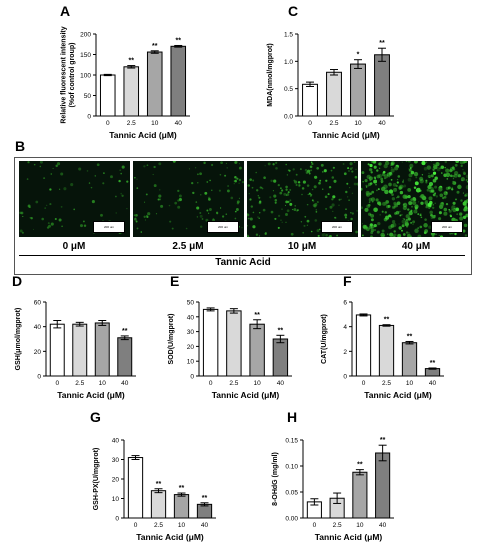 The height and width of the screenshot is (550, 482). What do you see at coordinates (243, 262) in the screenshot?
I see `micro-axis-label: Tannic Acid` at bounding box center [243, 262].